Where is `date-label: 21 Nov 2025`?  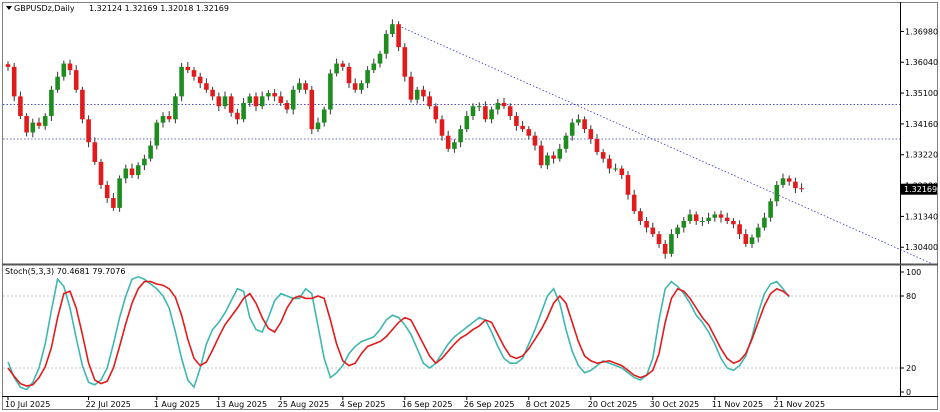
date-label: 21 Nov 2025 is located at coordinates (799, 404).